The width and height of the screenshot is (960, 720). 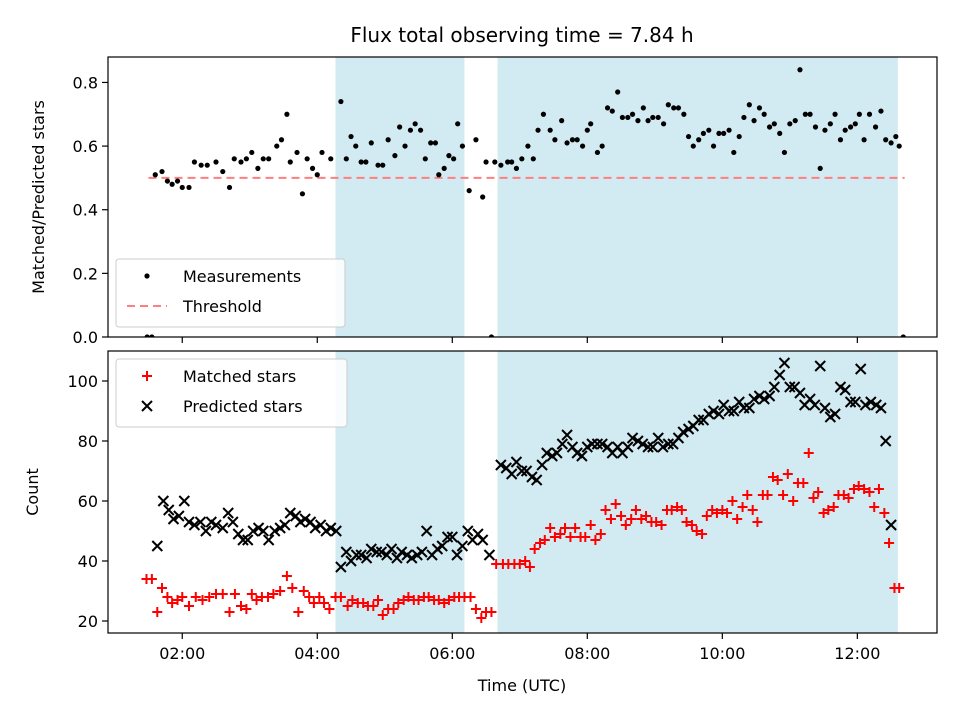 I want to click on legend-label: Predicted stars, so click(x=243, y=406).